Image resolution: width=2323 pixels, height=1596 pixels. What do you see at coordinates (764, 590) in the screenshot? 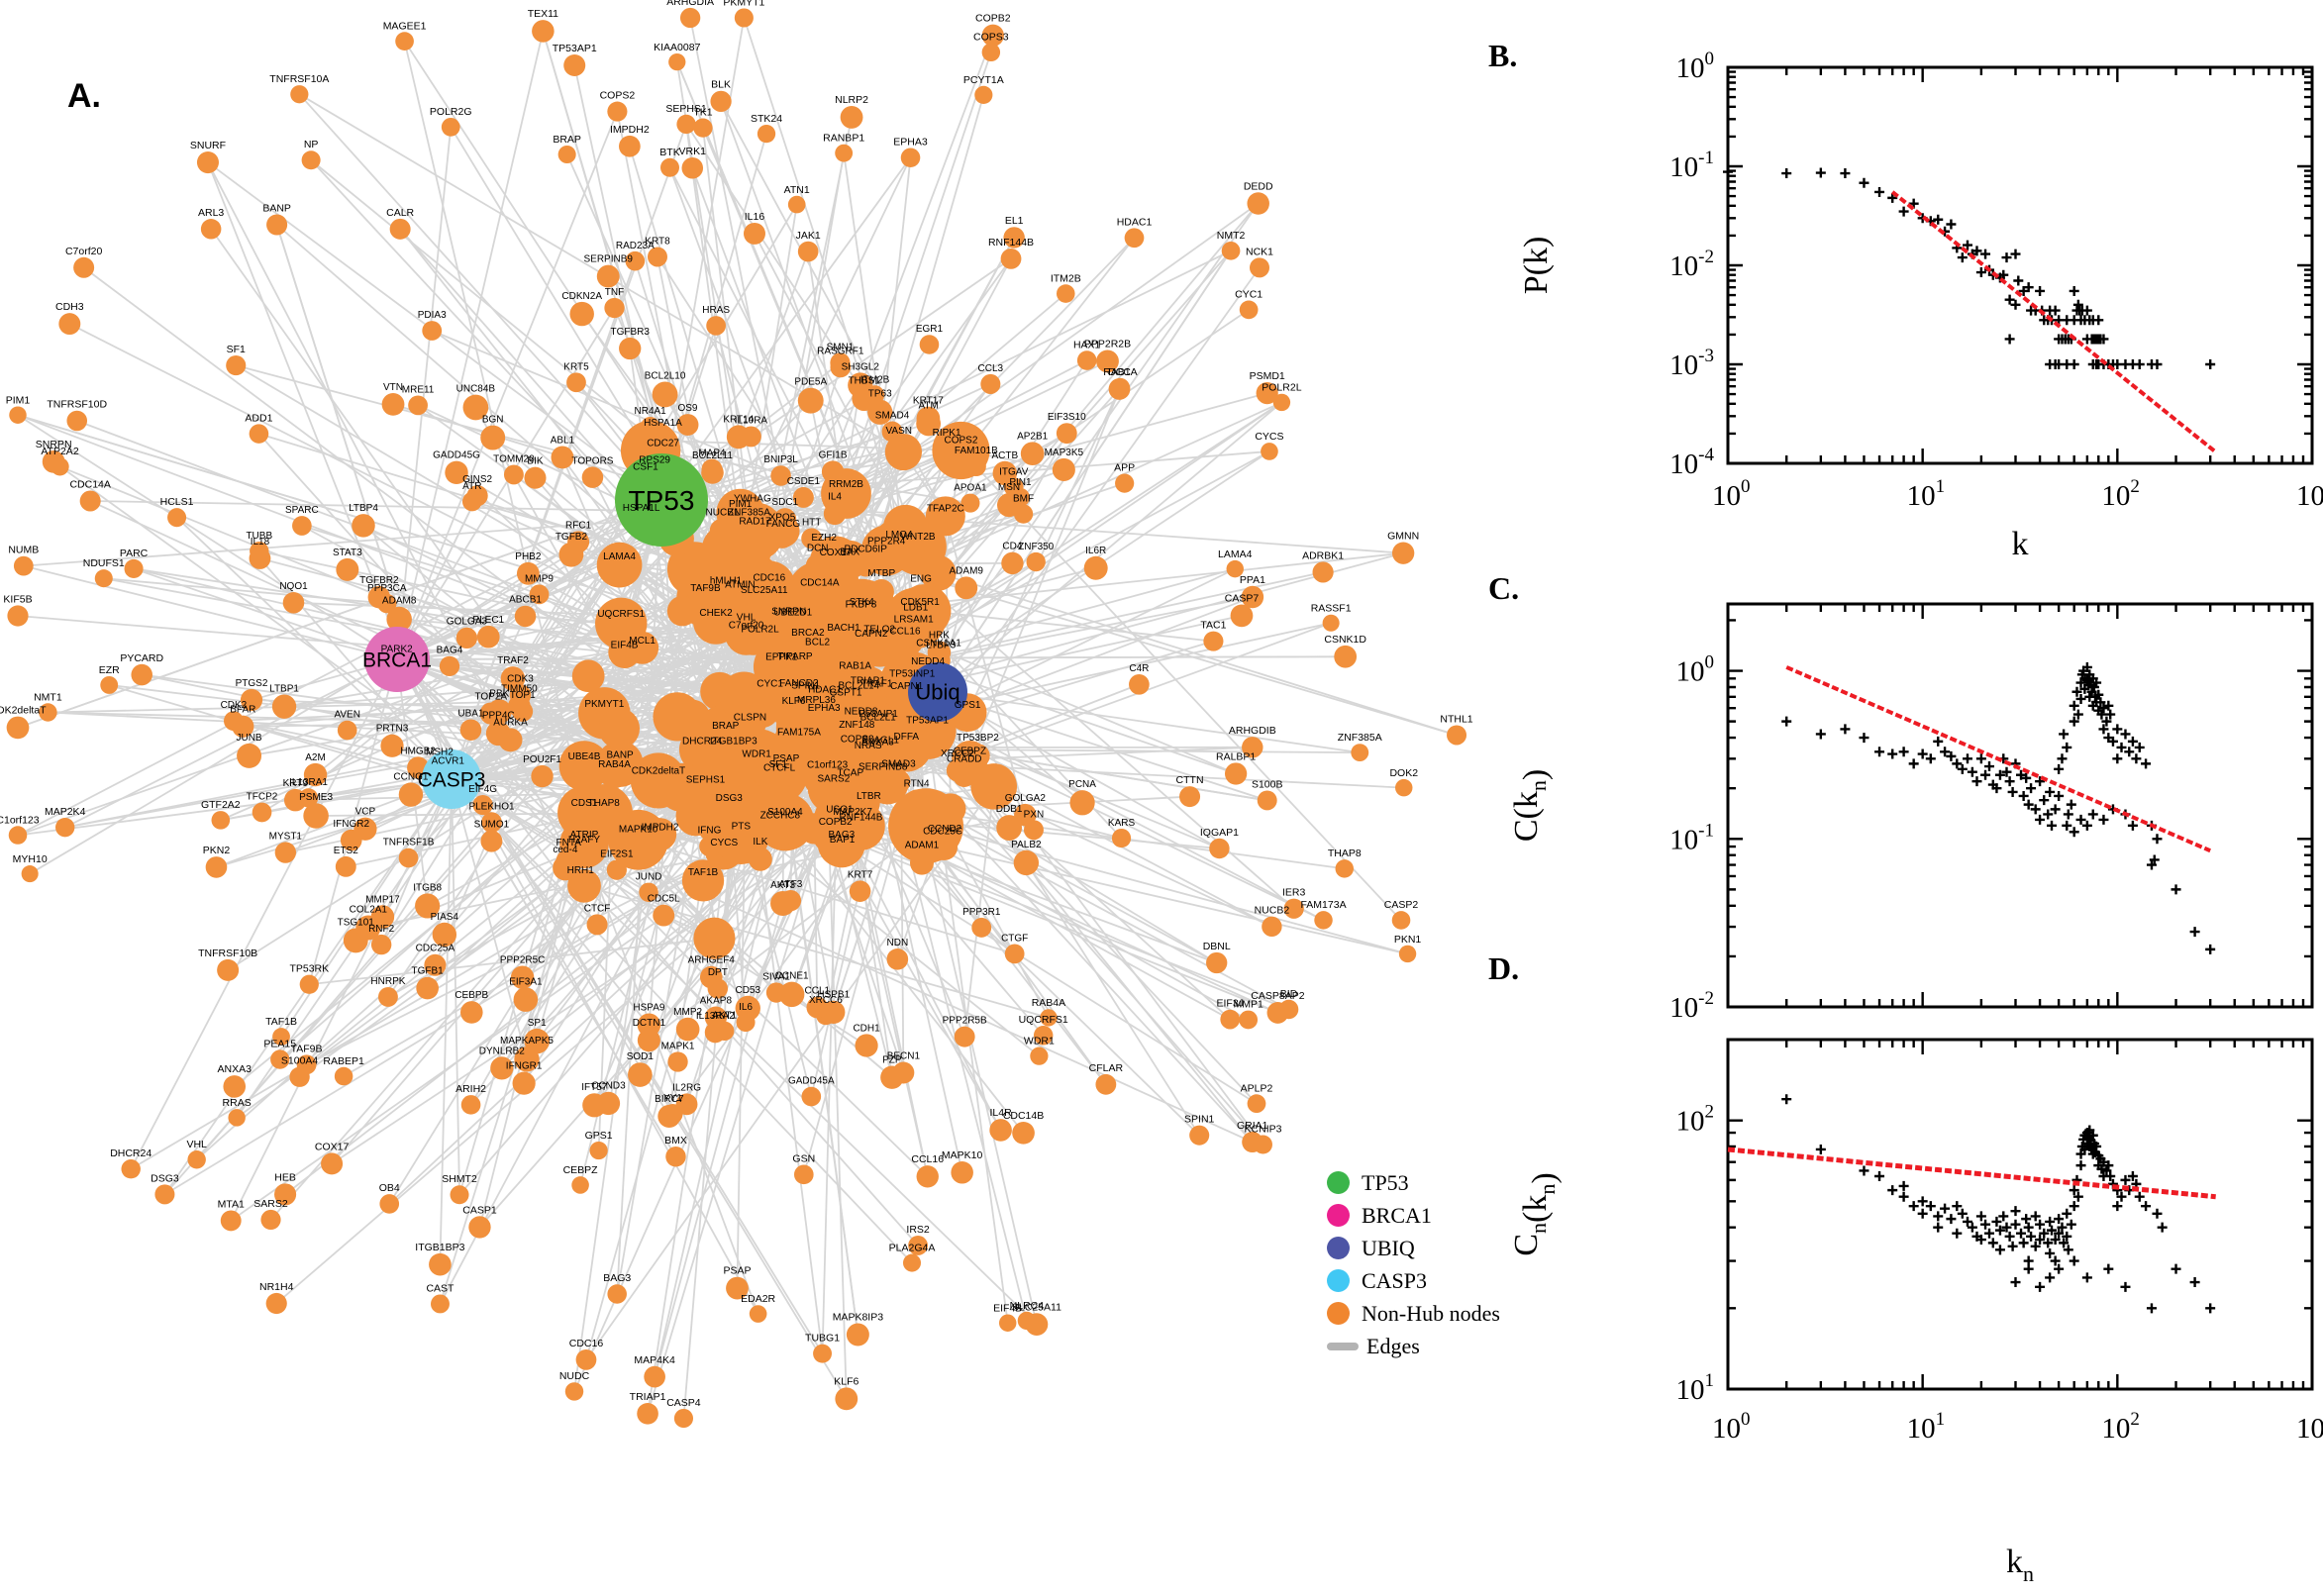
I see `network-node-label: SLC25A11` at bounding box center [764, 590].